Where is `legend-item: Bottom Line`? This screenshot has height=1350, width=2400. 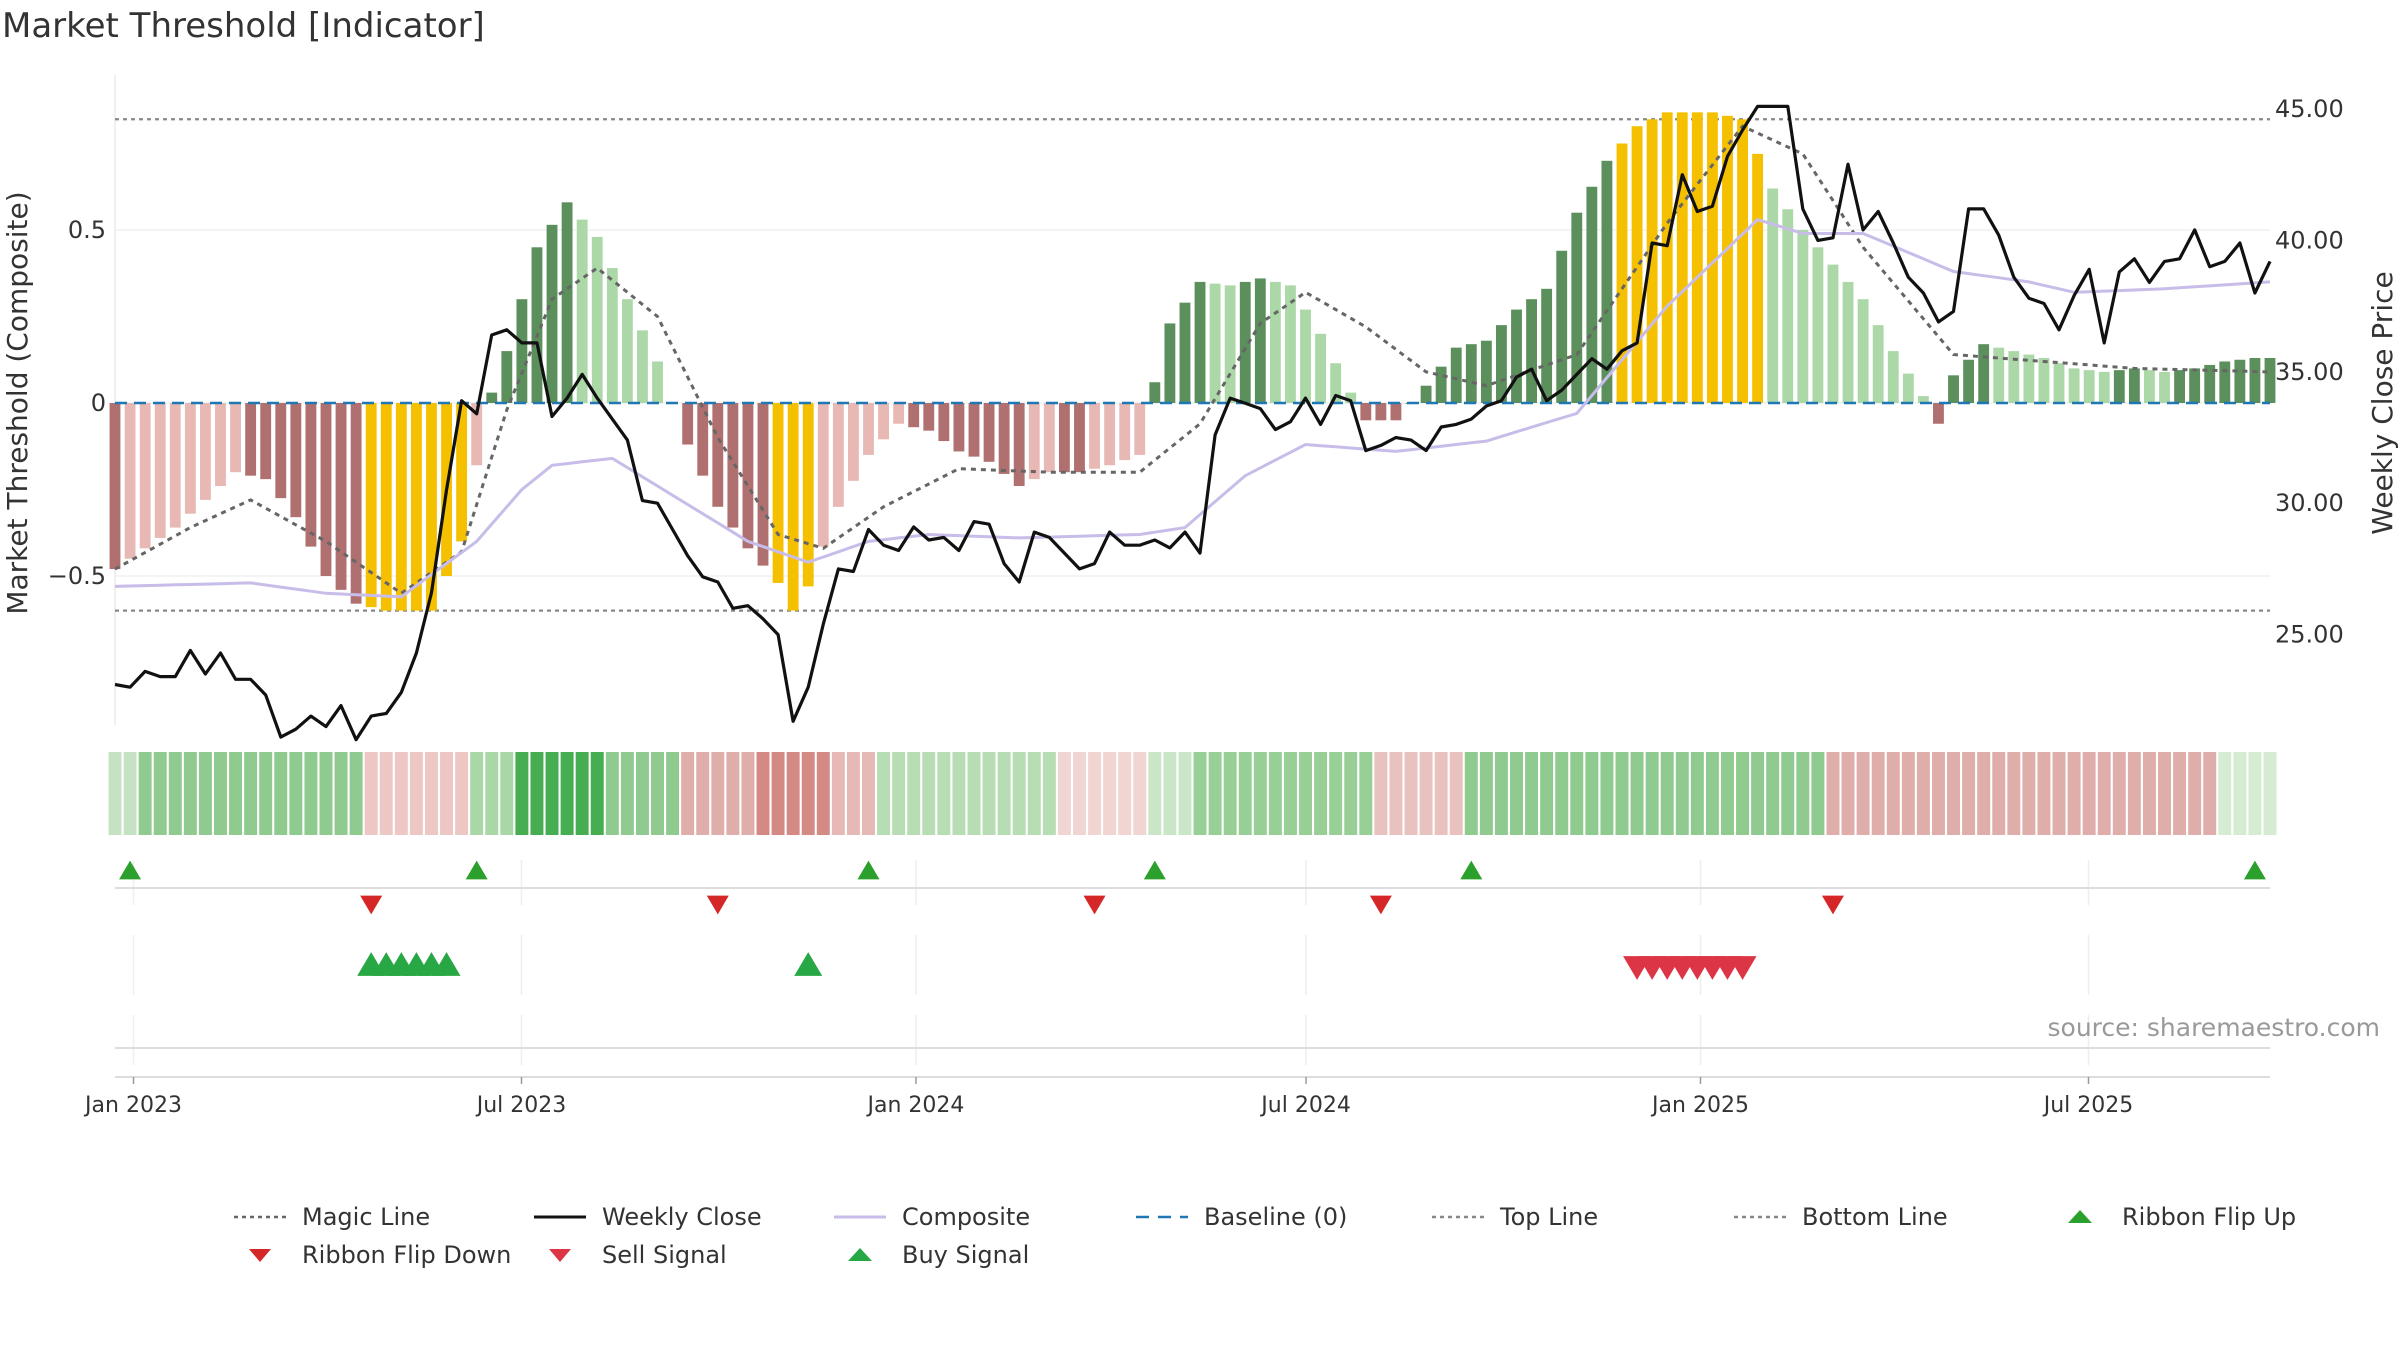 legend-item: Bottom Line is located at coordinates (1839, 1217).